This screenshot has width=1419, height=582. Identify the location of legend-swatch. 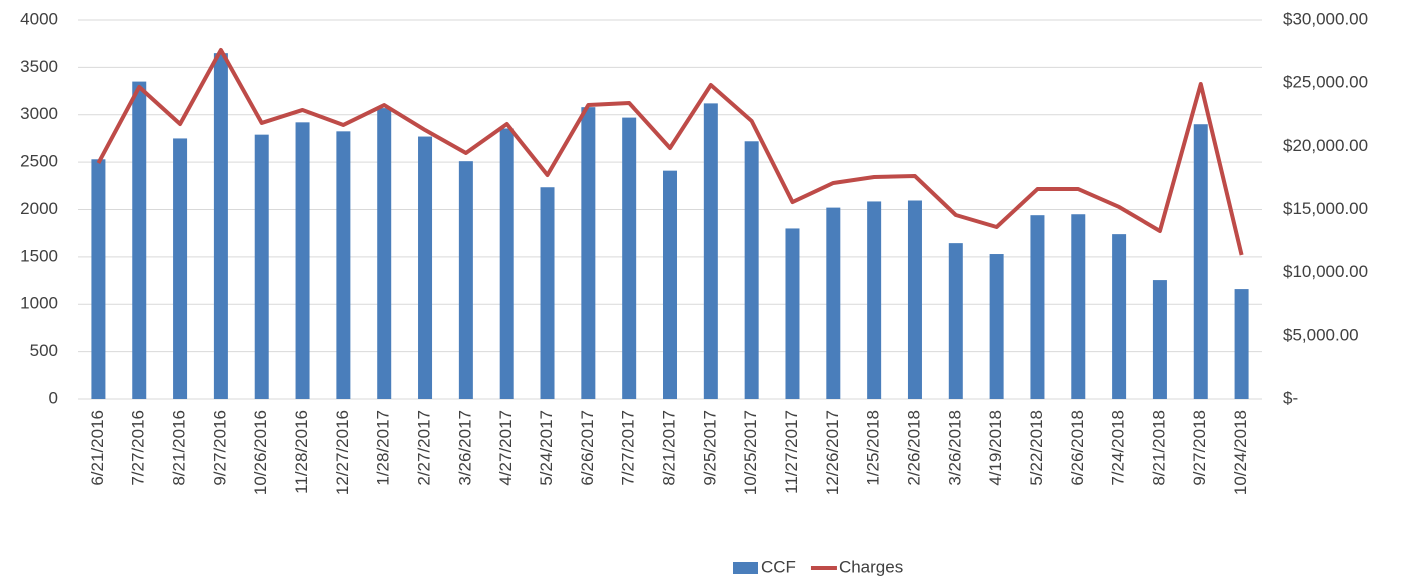
(745, 568).